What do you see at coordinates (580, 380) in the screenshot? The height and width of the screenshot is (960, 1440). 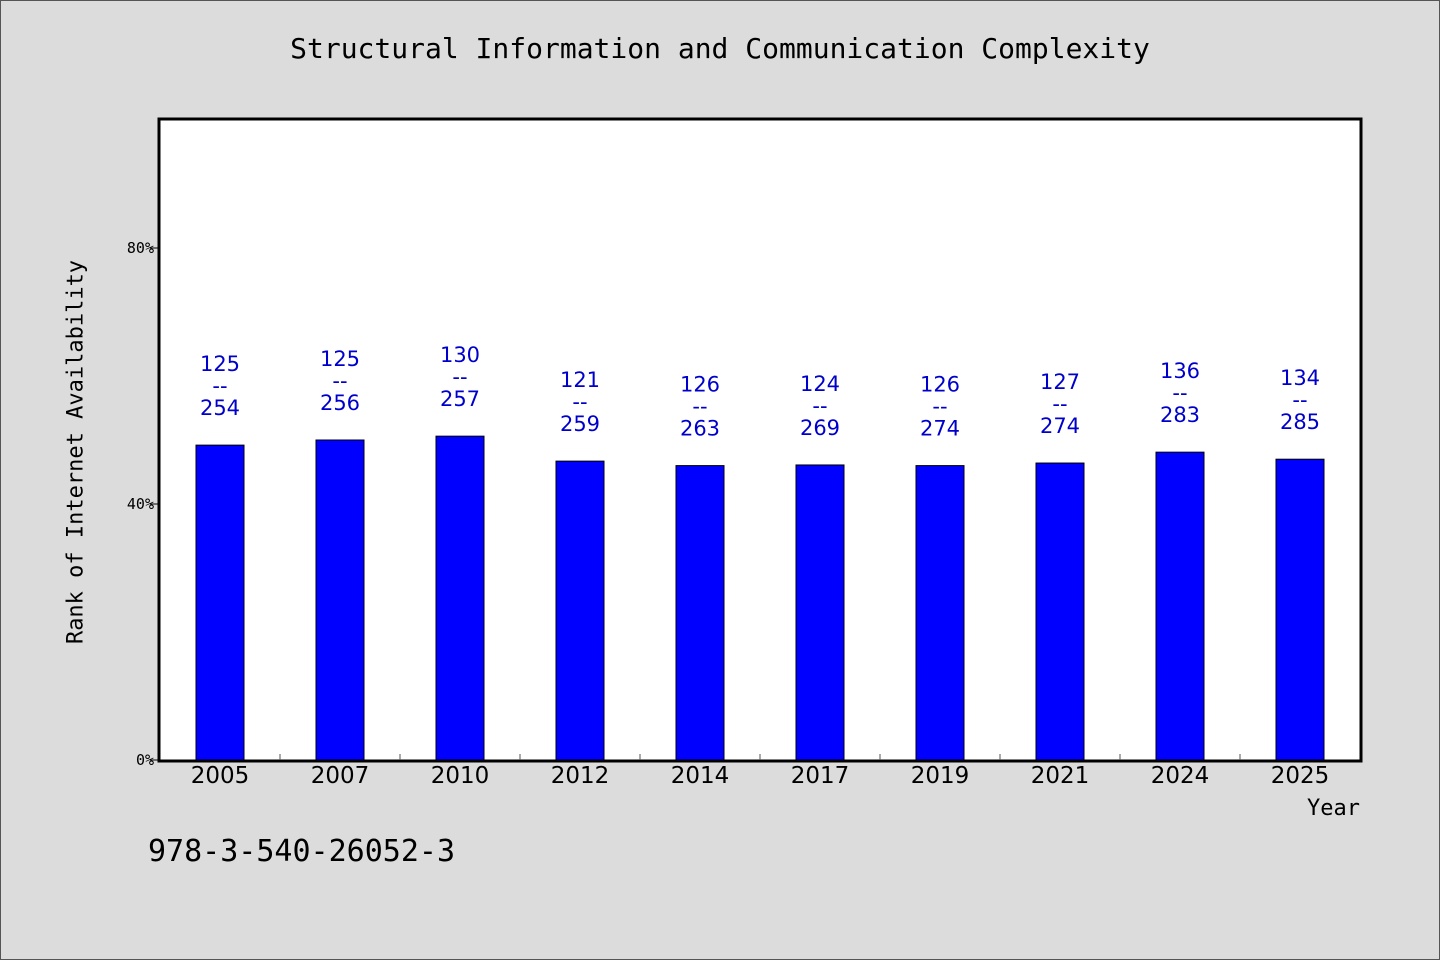 I see `bar-label: 121` at bounding box center [580, 380].